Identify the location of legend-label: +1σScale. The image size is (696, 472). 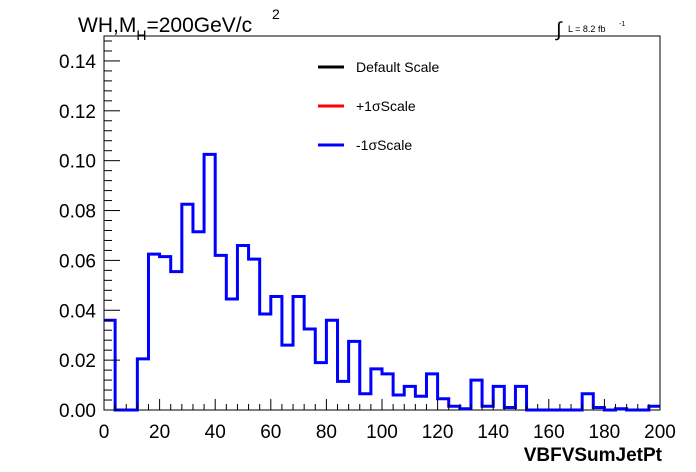
(386, 106).